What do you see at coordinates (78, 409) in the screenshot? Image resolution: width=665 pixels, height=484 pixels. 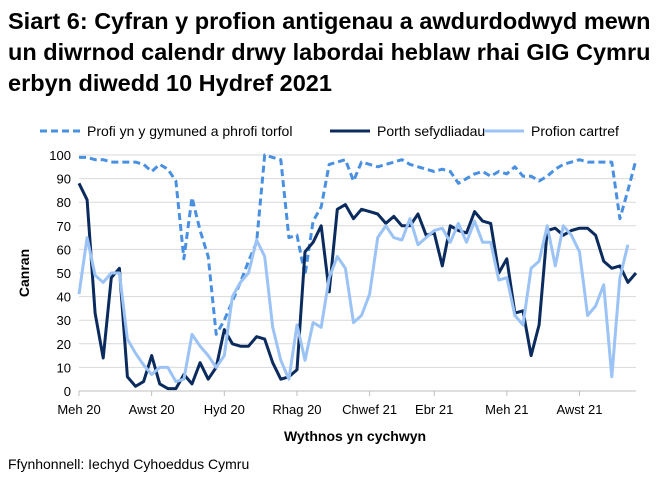 I see `x-tick-label: Meh 20` at bounding box center [78, 409].